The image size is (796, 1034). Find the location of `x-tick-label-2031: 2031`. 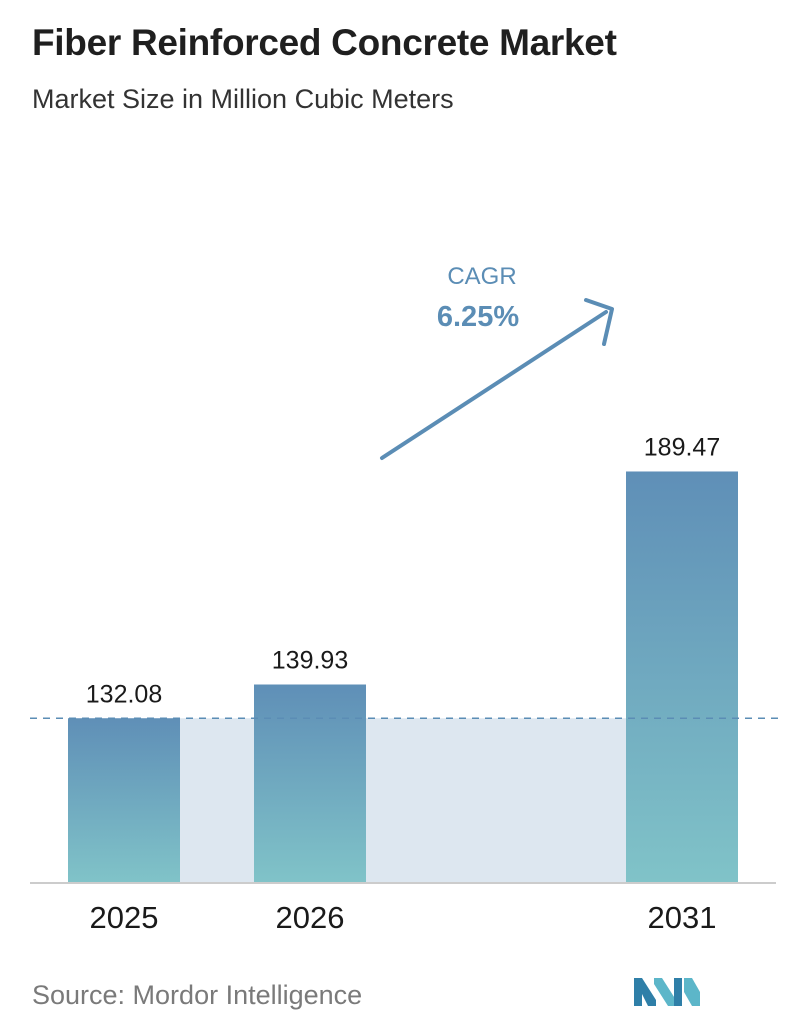

x-tick-label-2031: 2031 is located at coordinates (682, 917).